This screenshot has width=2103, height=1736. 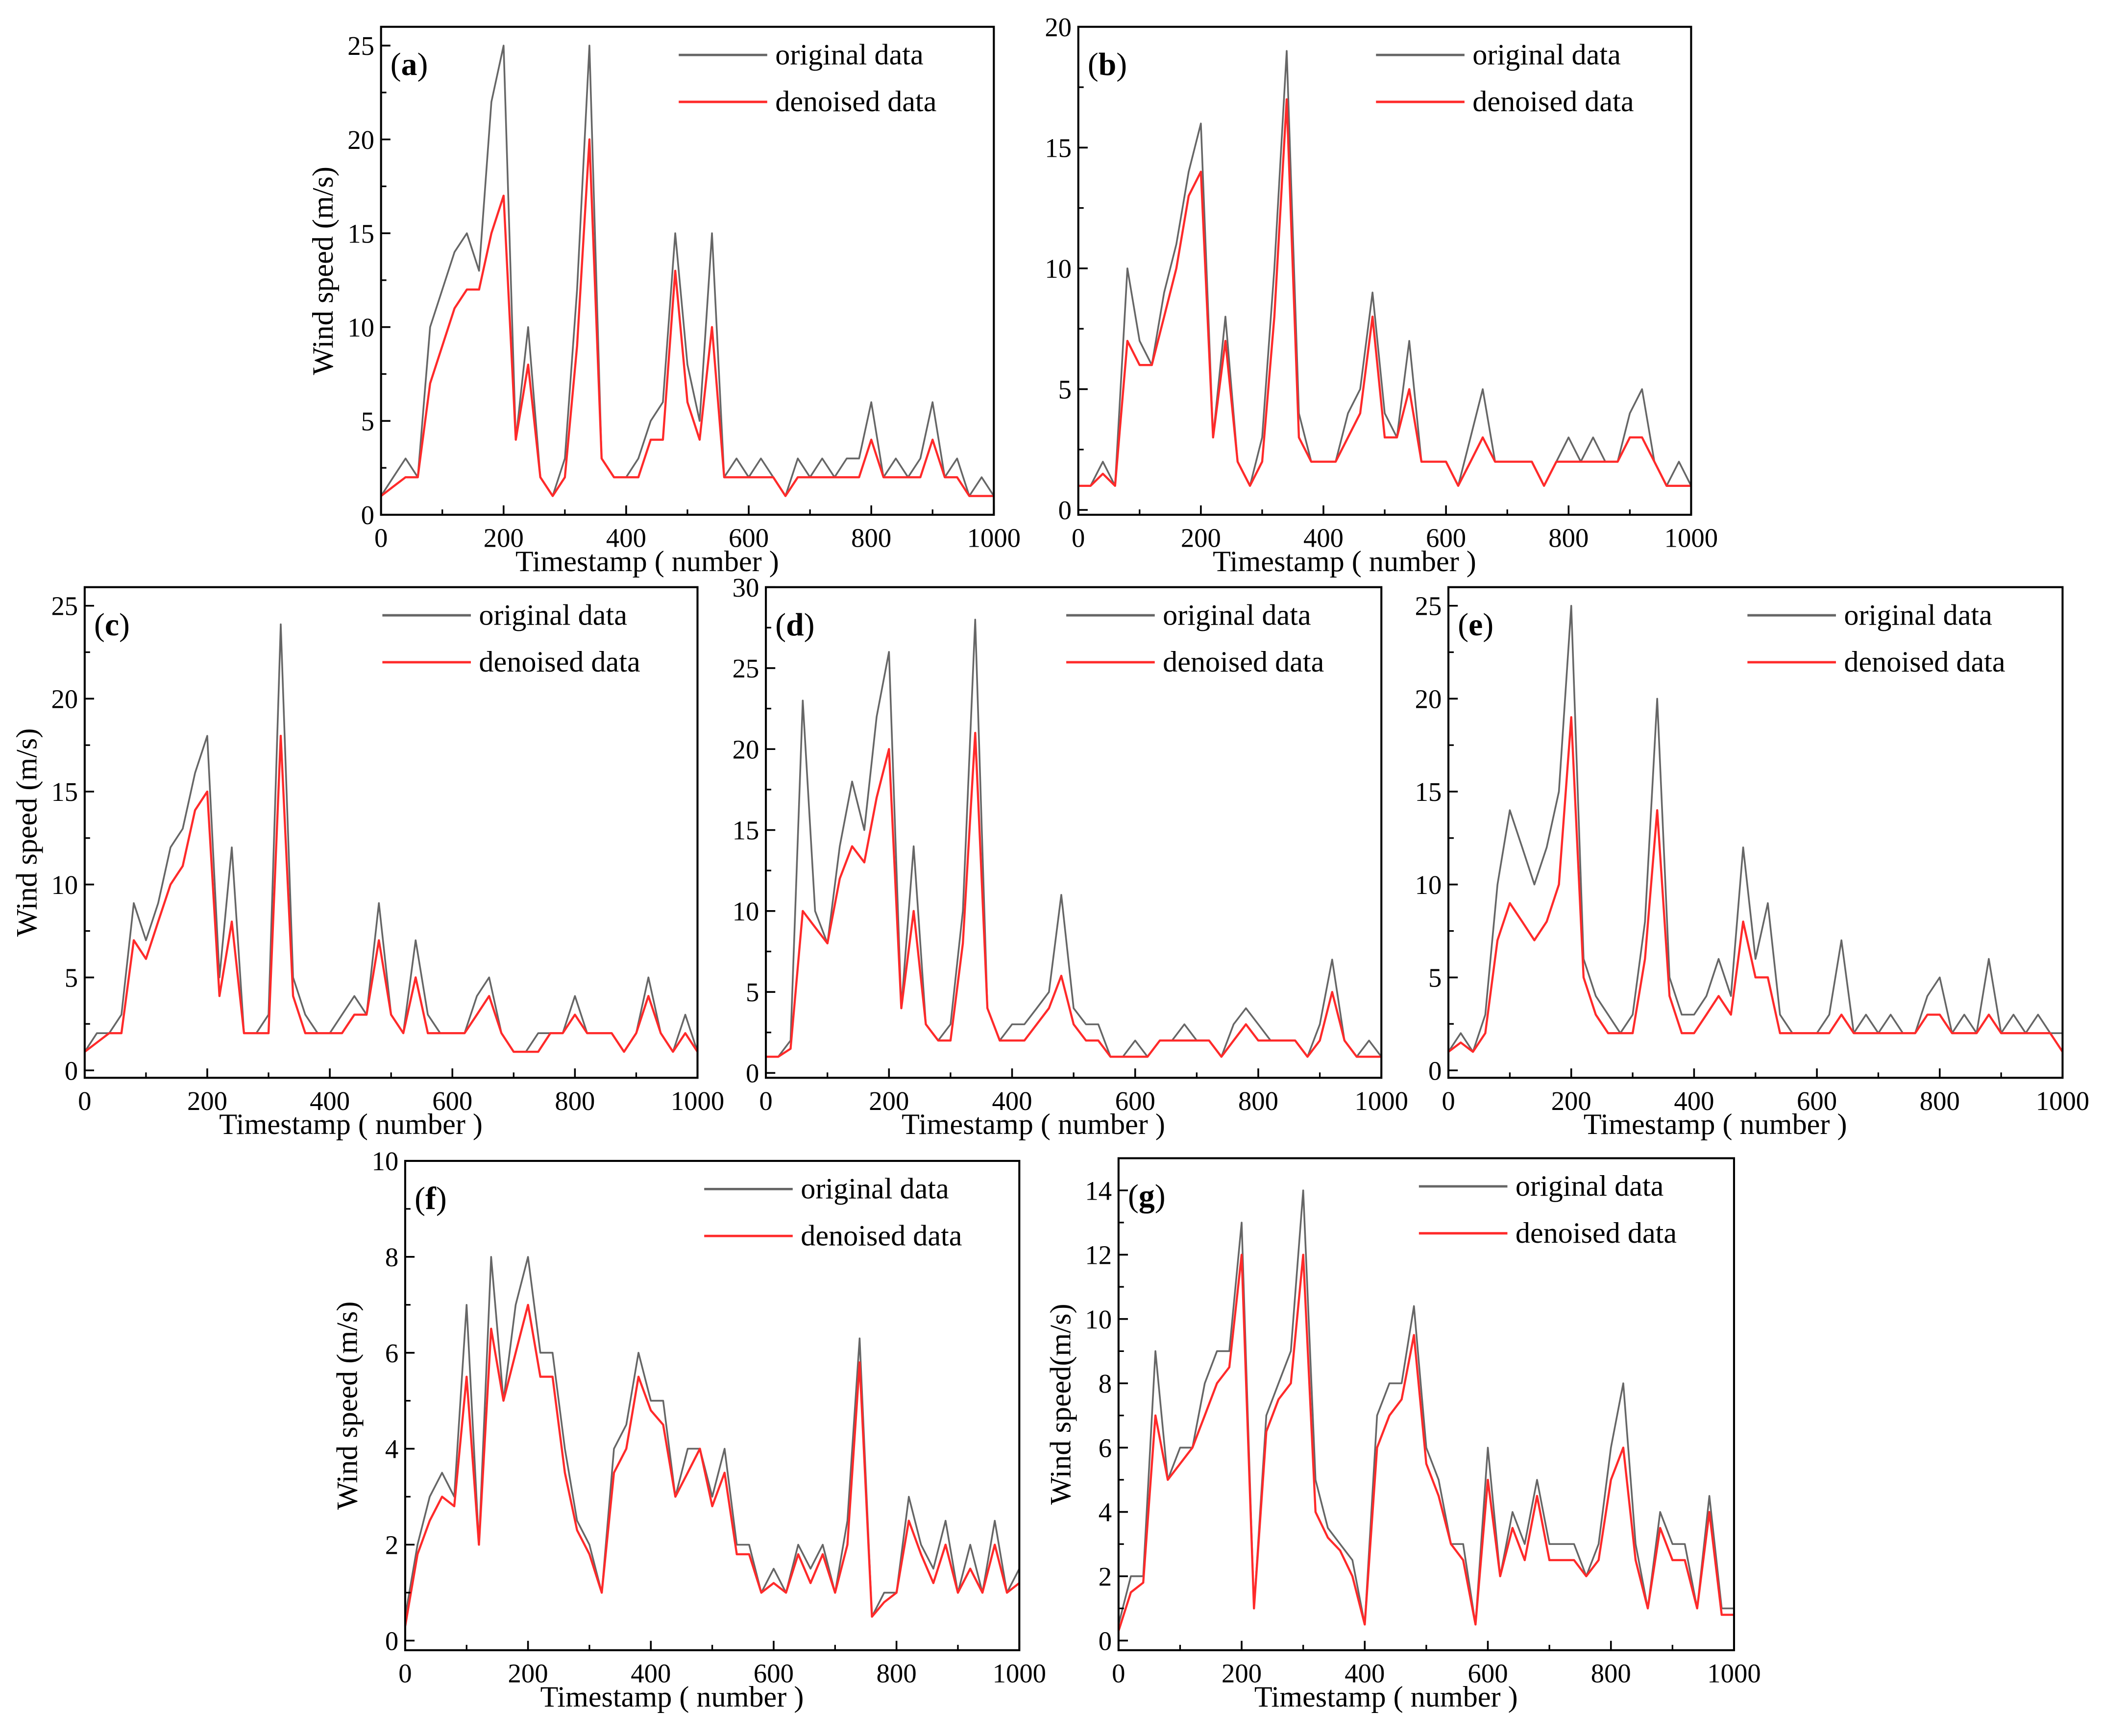 What do you see at coordinates (774, 1674) in the screenshot?
I see `x-tick-label: 600` at bounding box center [774, 1674].